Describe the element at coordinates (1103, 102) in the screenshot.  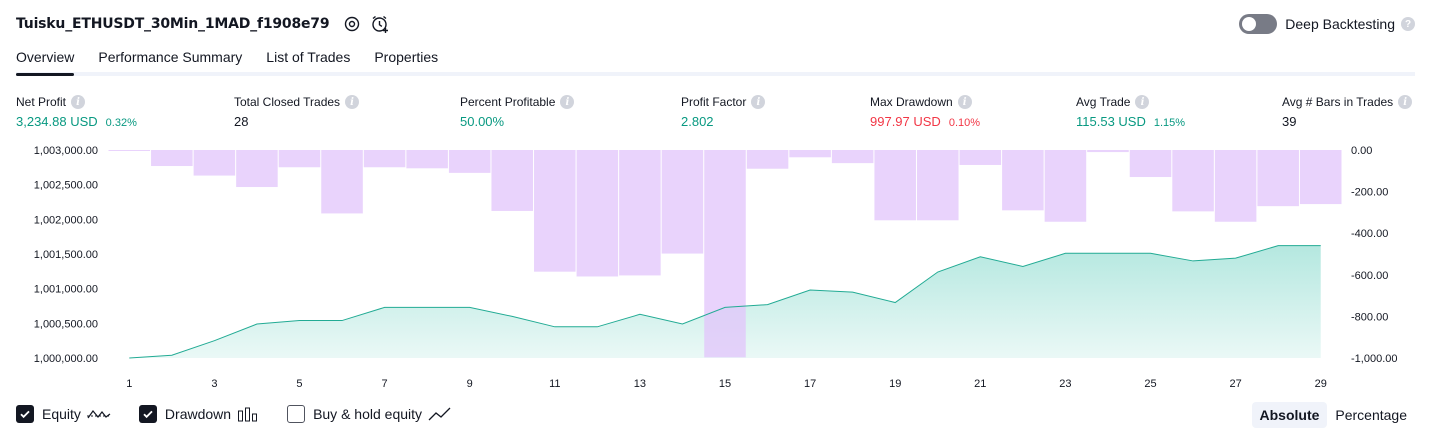
I see `metric-label: Avg Trade` at that location.